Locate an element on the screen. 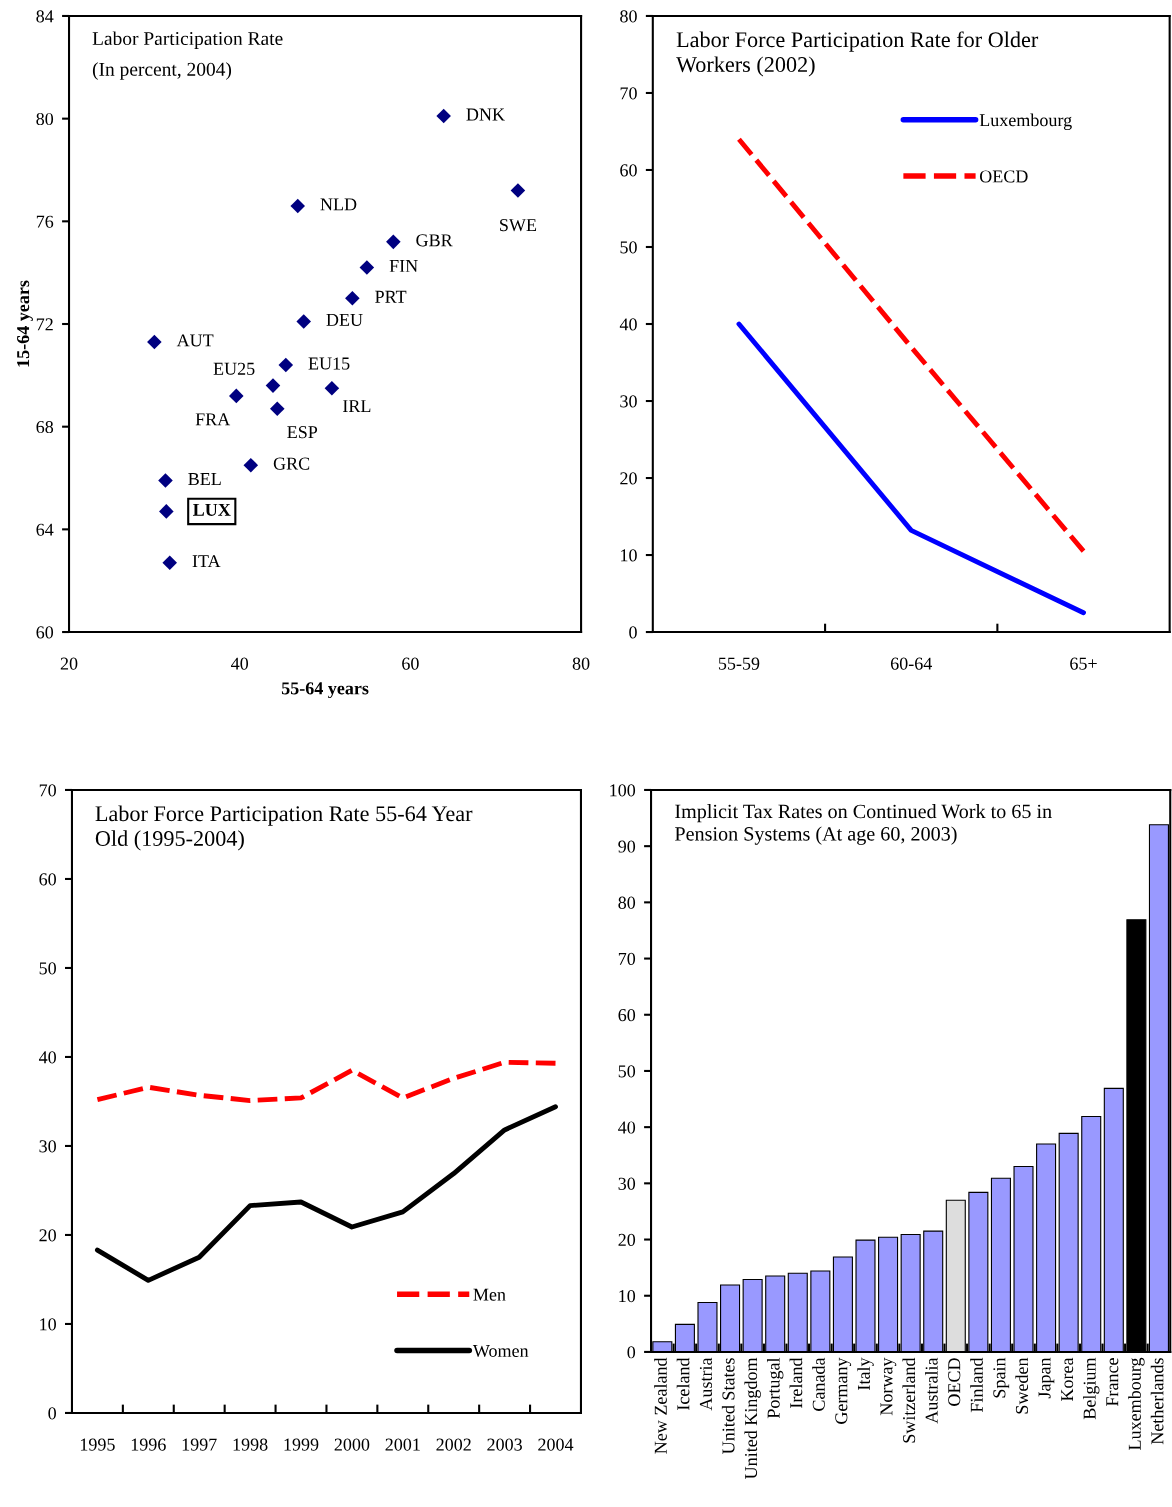  text: Labor Force Participation Rate 55-64 Year Old (1995-2004) is located at coordinates (284, 828).